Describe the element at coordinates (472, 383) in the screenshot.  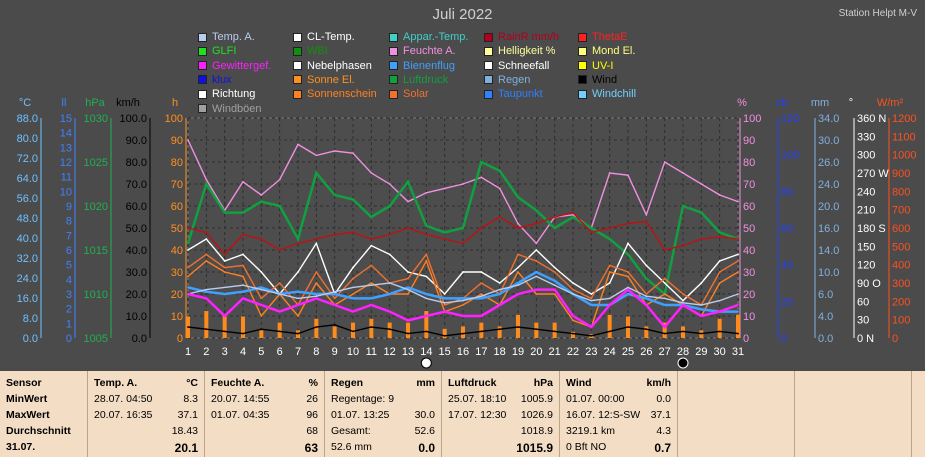
I see `column-header: Luftdruck` at that location.